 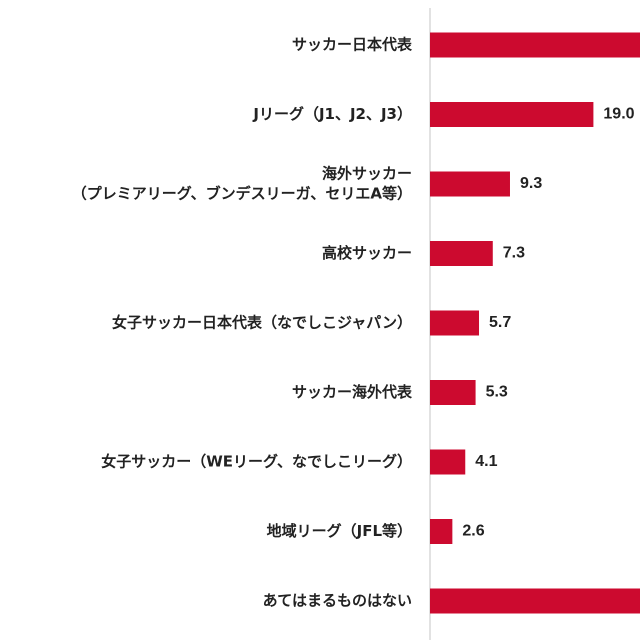 What do you see at coordinates (486, 461) in the screenshot?
I see `data-label: 4.1` at bounding box center [486, 461].